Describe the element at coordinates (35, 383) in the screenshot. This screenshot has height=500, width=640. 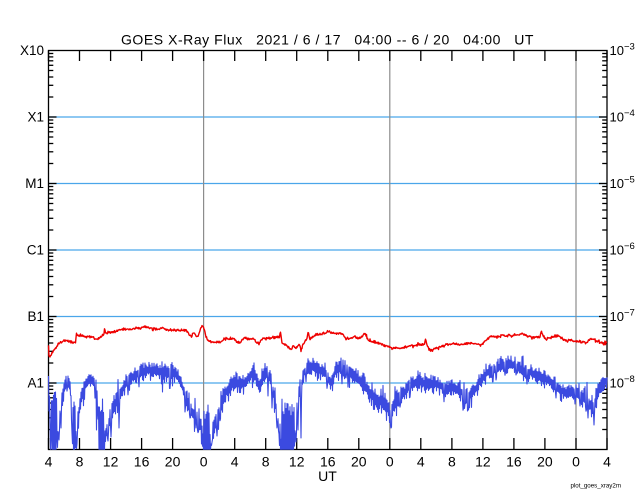
I see `svg-text: A1` at that location.